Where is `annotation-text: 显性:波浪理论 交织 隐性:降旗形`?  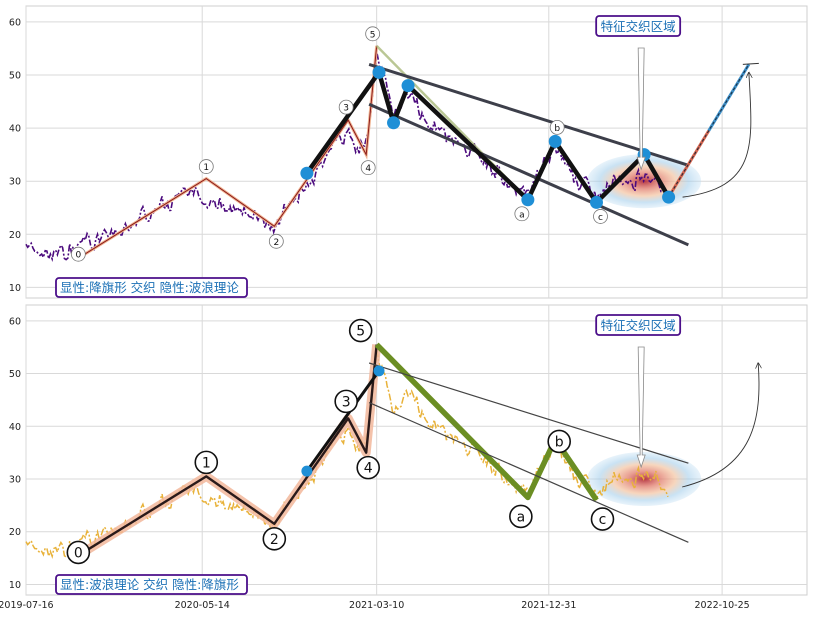
annotation-text: 显性:波浪理论 交织 隐性:降旗形 is located at coordinates (149, 584).